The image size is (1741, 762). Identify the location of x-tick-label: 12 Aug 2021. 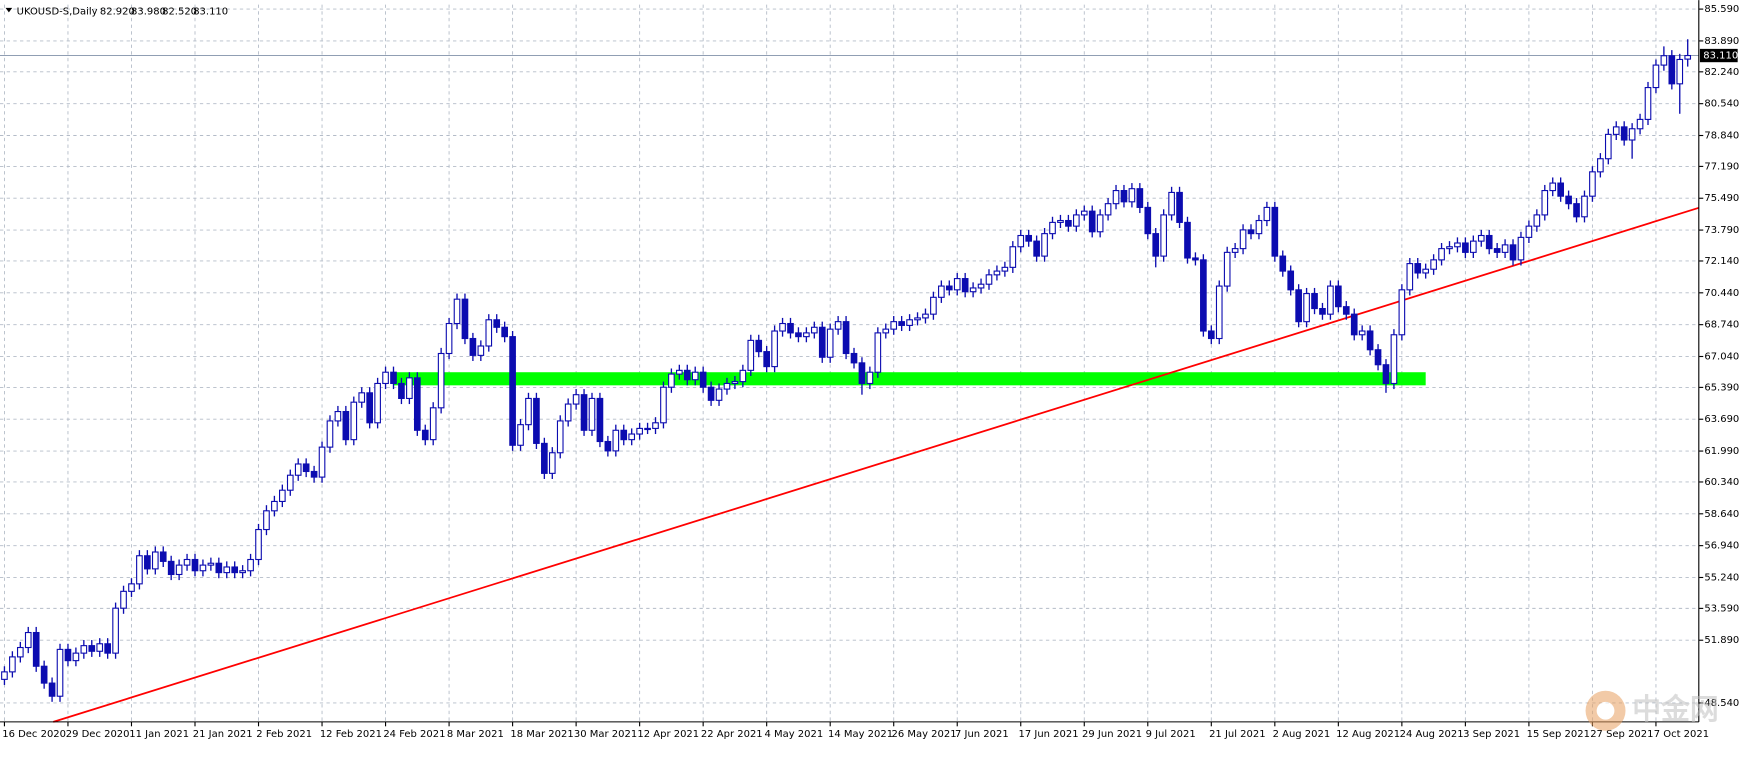
(1368, 734).